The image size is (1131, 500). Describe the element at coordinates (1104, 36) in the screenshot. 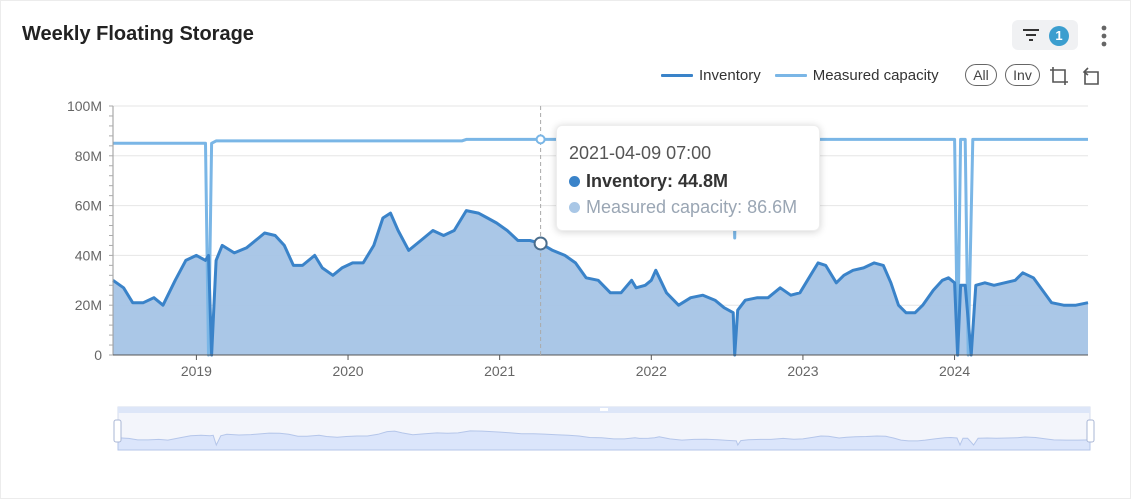

I see `more-options-icon` at that location.